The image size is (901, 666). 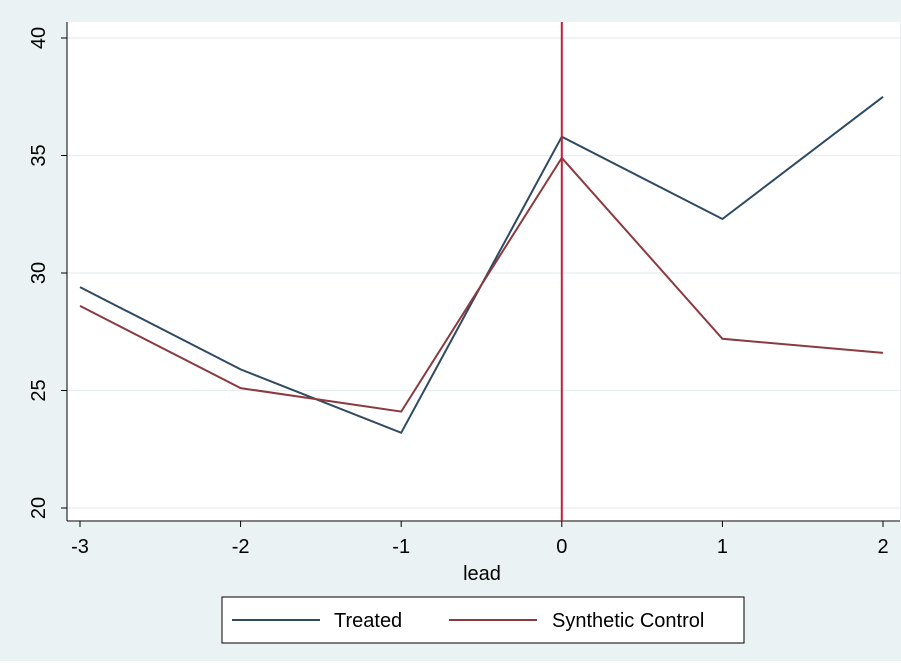 What do you see at coordinates (401, 547) in the screenshot?
I see `x-tick-label: -1` at bounding box center [401, 547].